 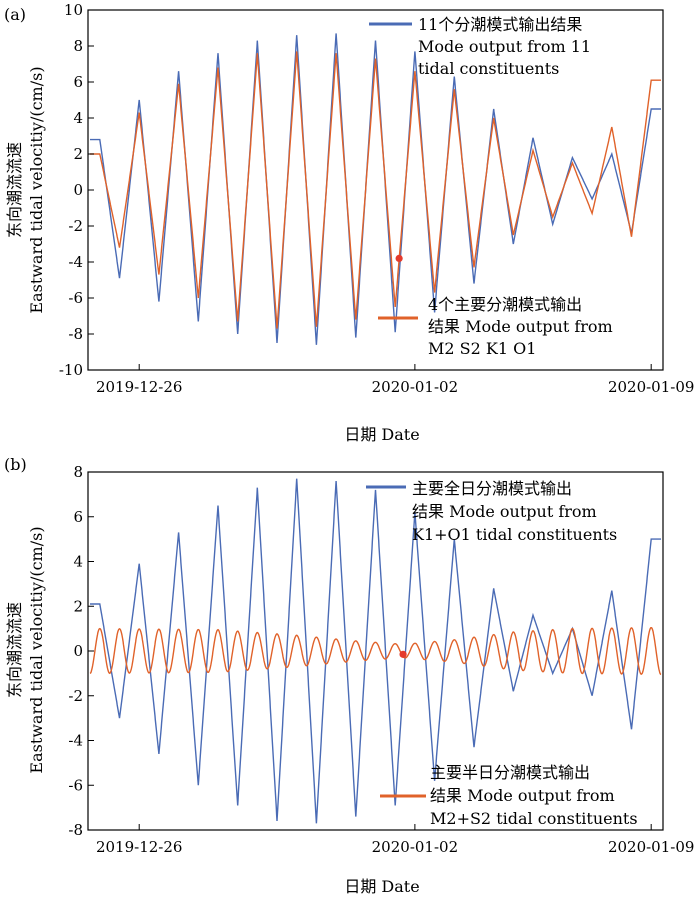 What do you see at coordinates (73, 10) in the screenshot?
I see `y-tick-label: 10` at bounding box center [73, 10].